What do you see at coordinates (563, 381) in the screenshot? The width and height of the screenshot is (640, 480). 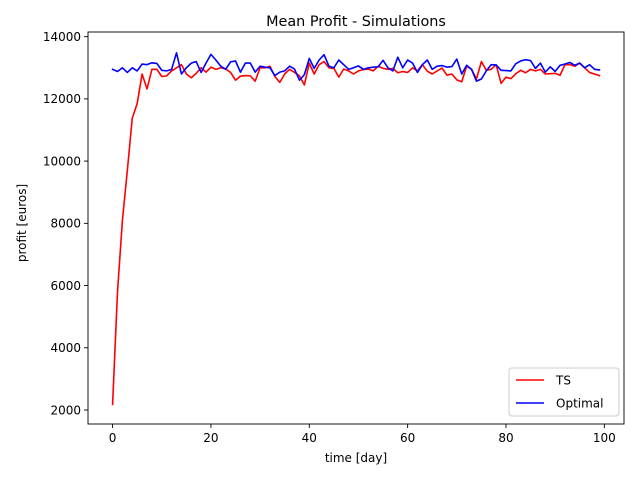 I see `legend-label-ts: TS` at bounding box center [563, 381].